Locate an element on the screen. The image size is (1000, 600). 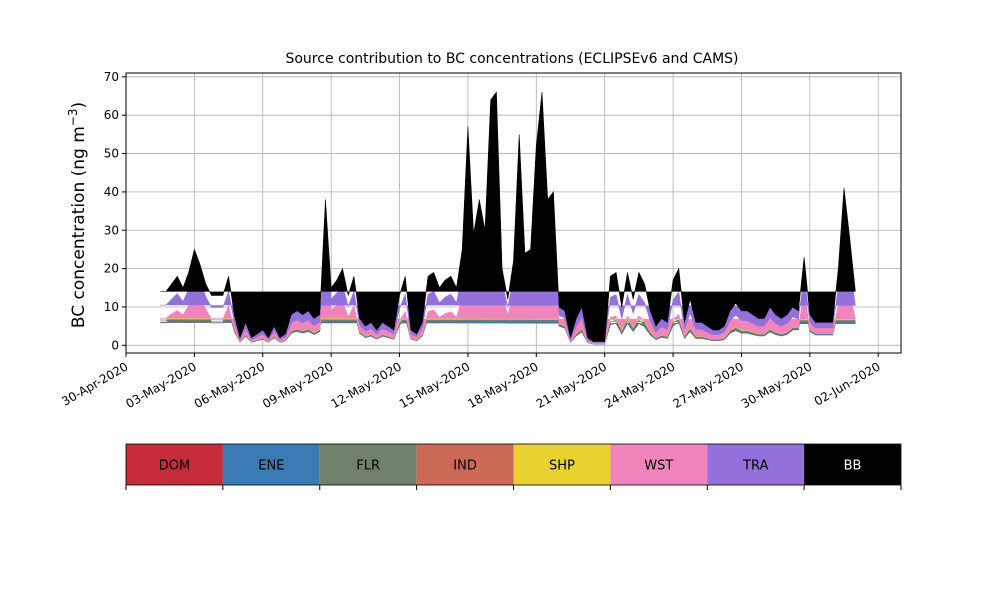
y-tick-label: 40 is located at coordinates (111, 192).